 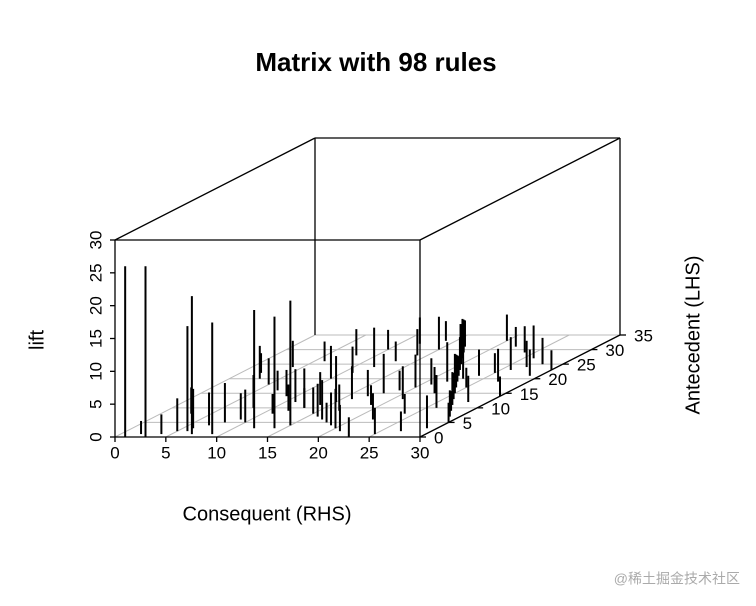 I want to click on z-tick-label: 25, so click(x=95, y=272).